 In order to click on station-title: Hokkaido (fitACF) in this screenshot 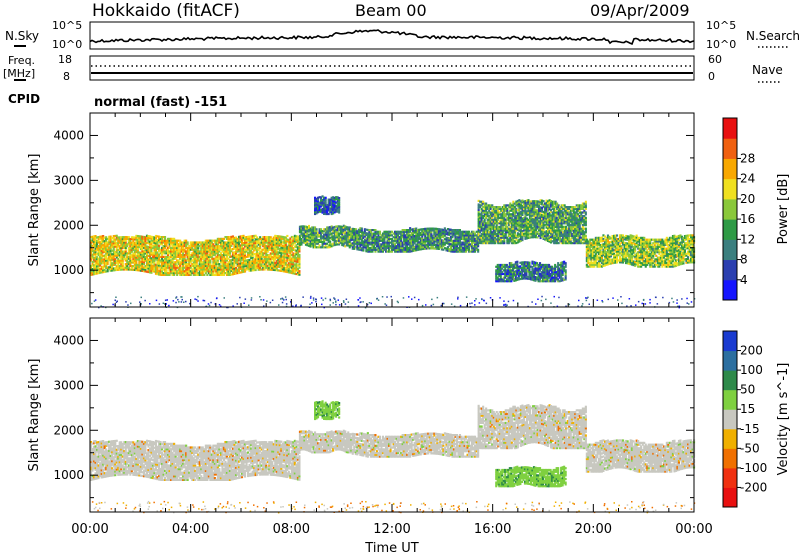, I will do `click(166, 11)`.